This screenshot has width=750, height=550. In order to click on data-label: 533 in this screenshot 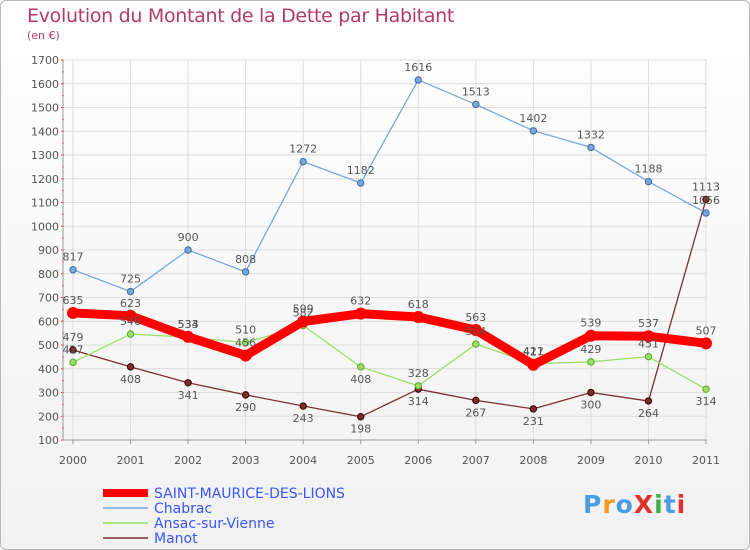, I will do `click(188, 324)`.